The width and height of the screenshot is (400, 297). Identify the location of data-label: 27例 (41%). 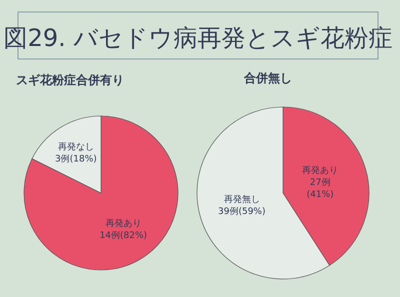
(320, 188).